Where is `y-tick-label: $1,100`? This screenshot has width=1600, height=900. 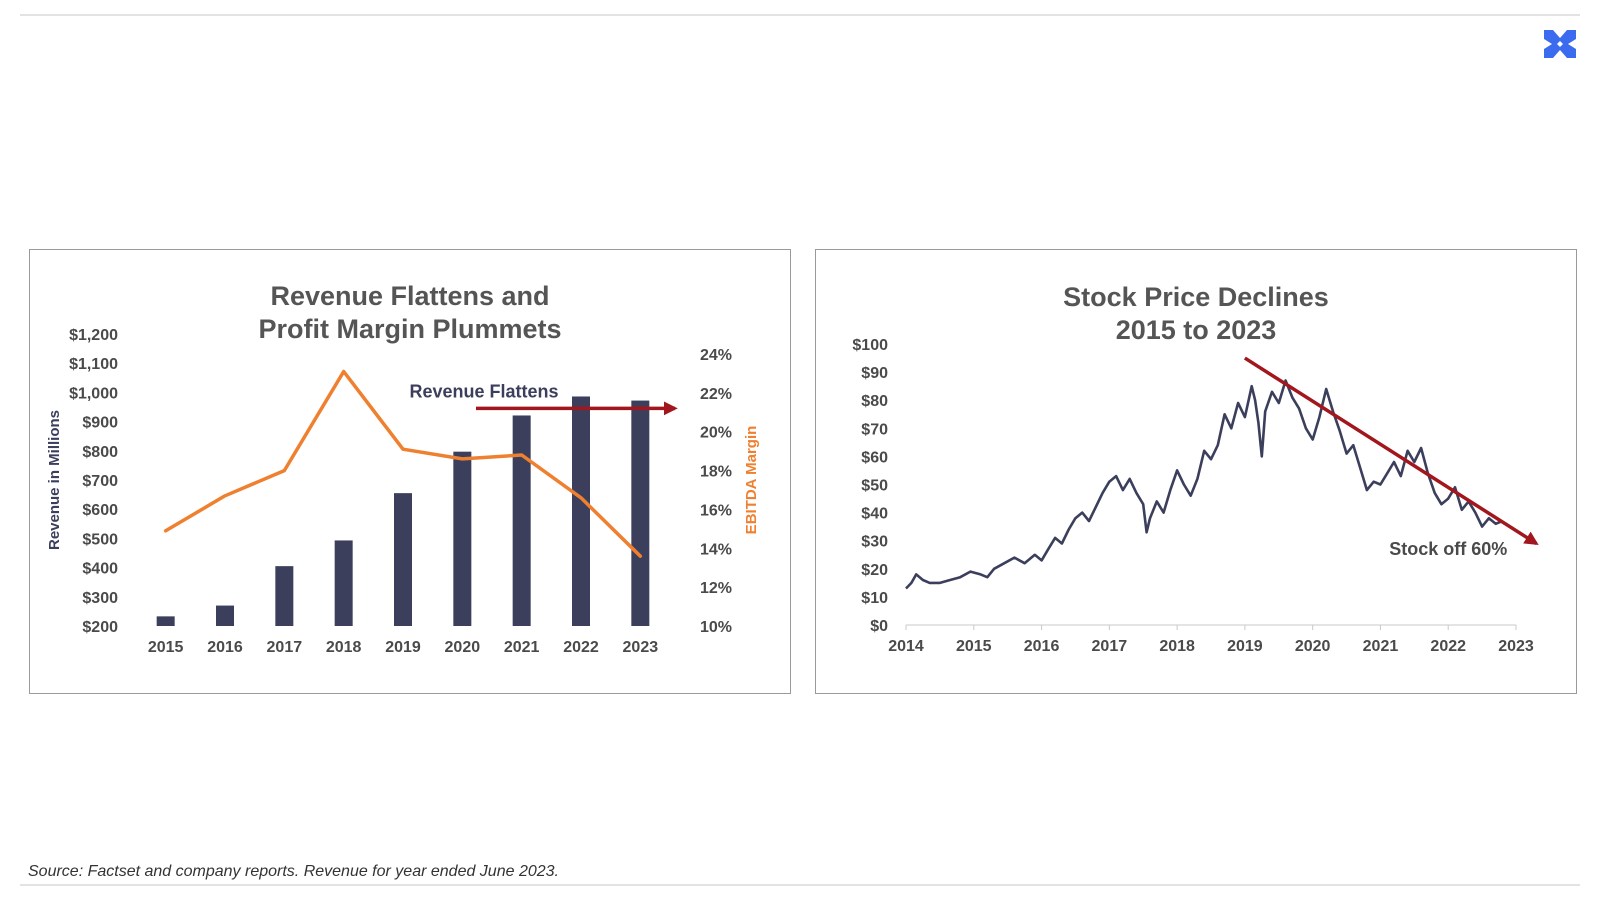
y-tick-label: $1,100 is located at coordinates (93, 364).